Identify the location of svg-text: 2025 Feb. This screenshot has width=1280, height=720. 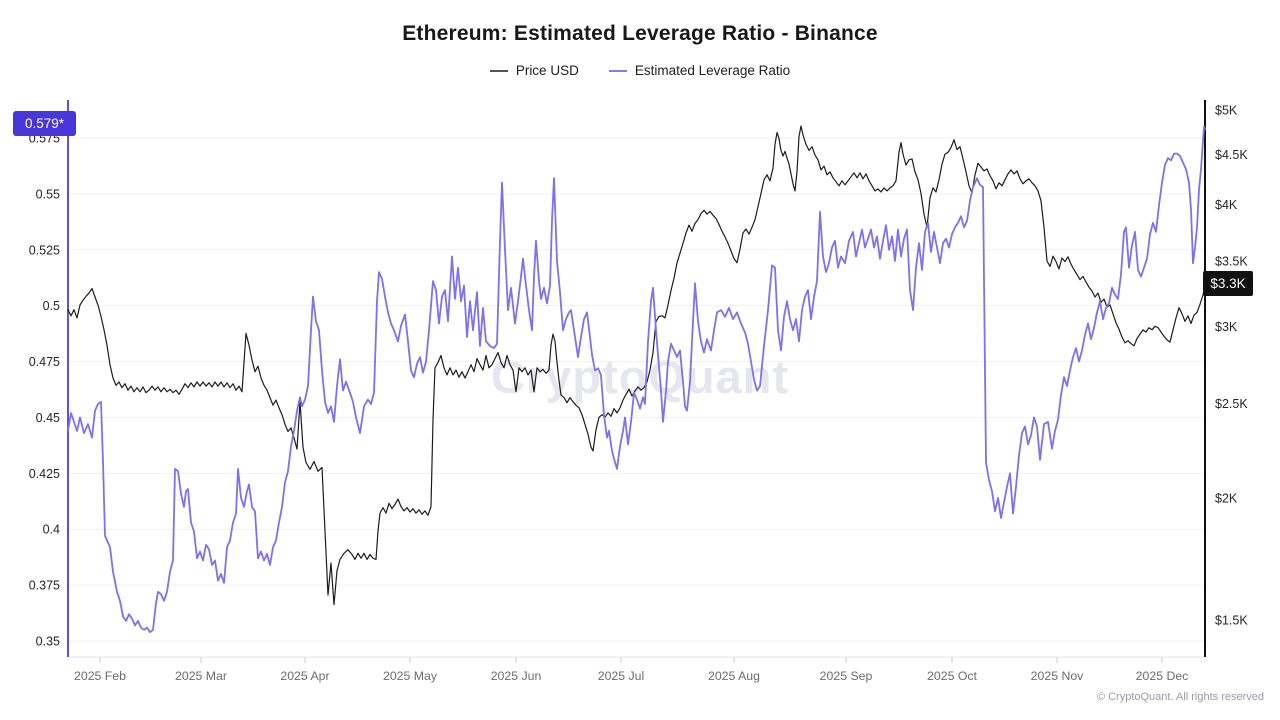
(100, 676).